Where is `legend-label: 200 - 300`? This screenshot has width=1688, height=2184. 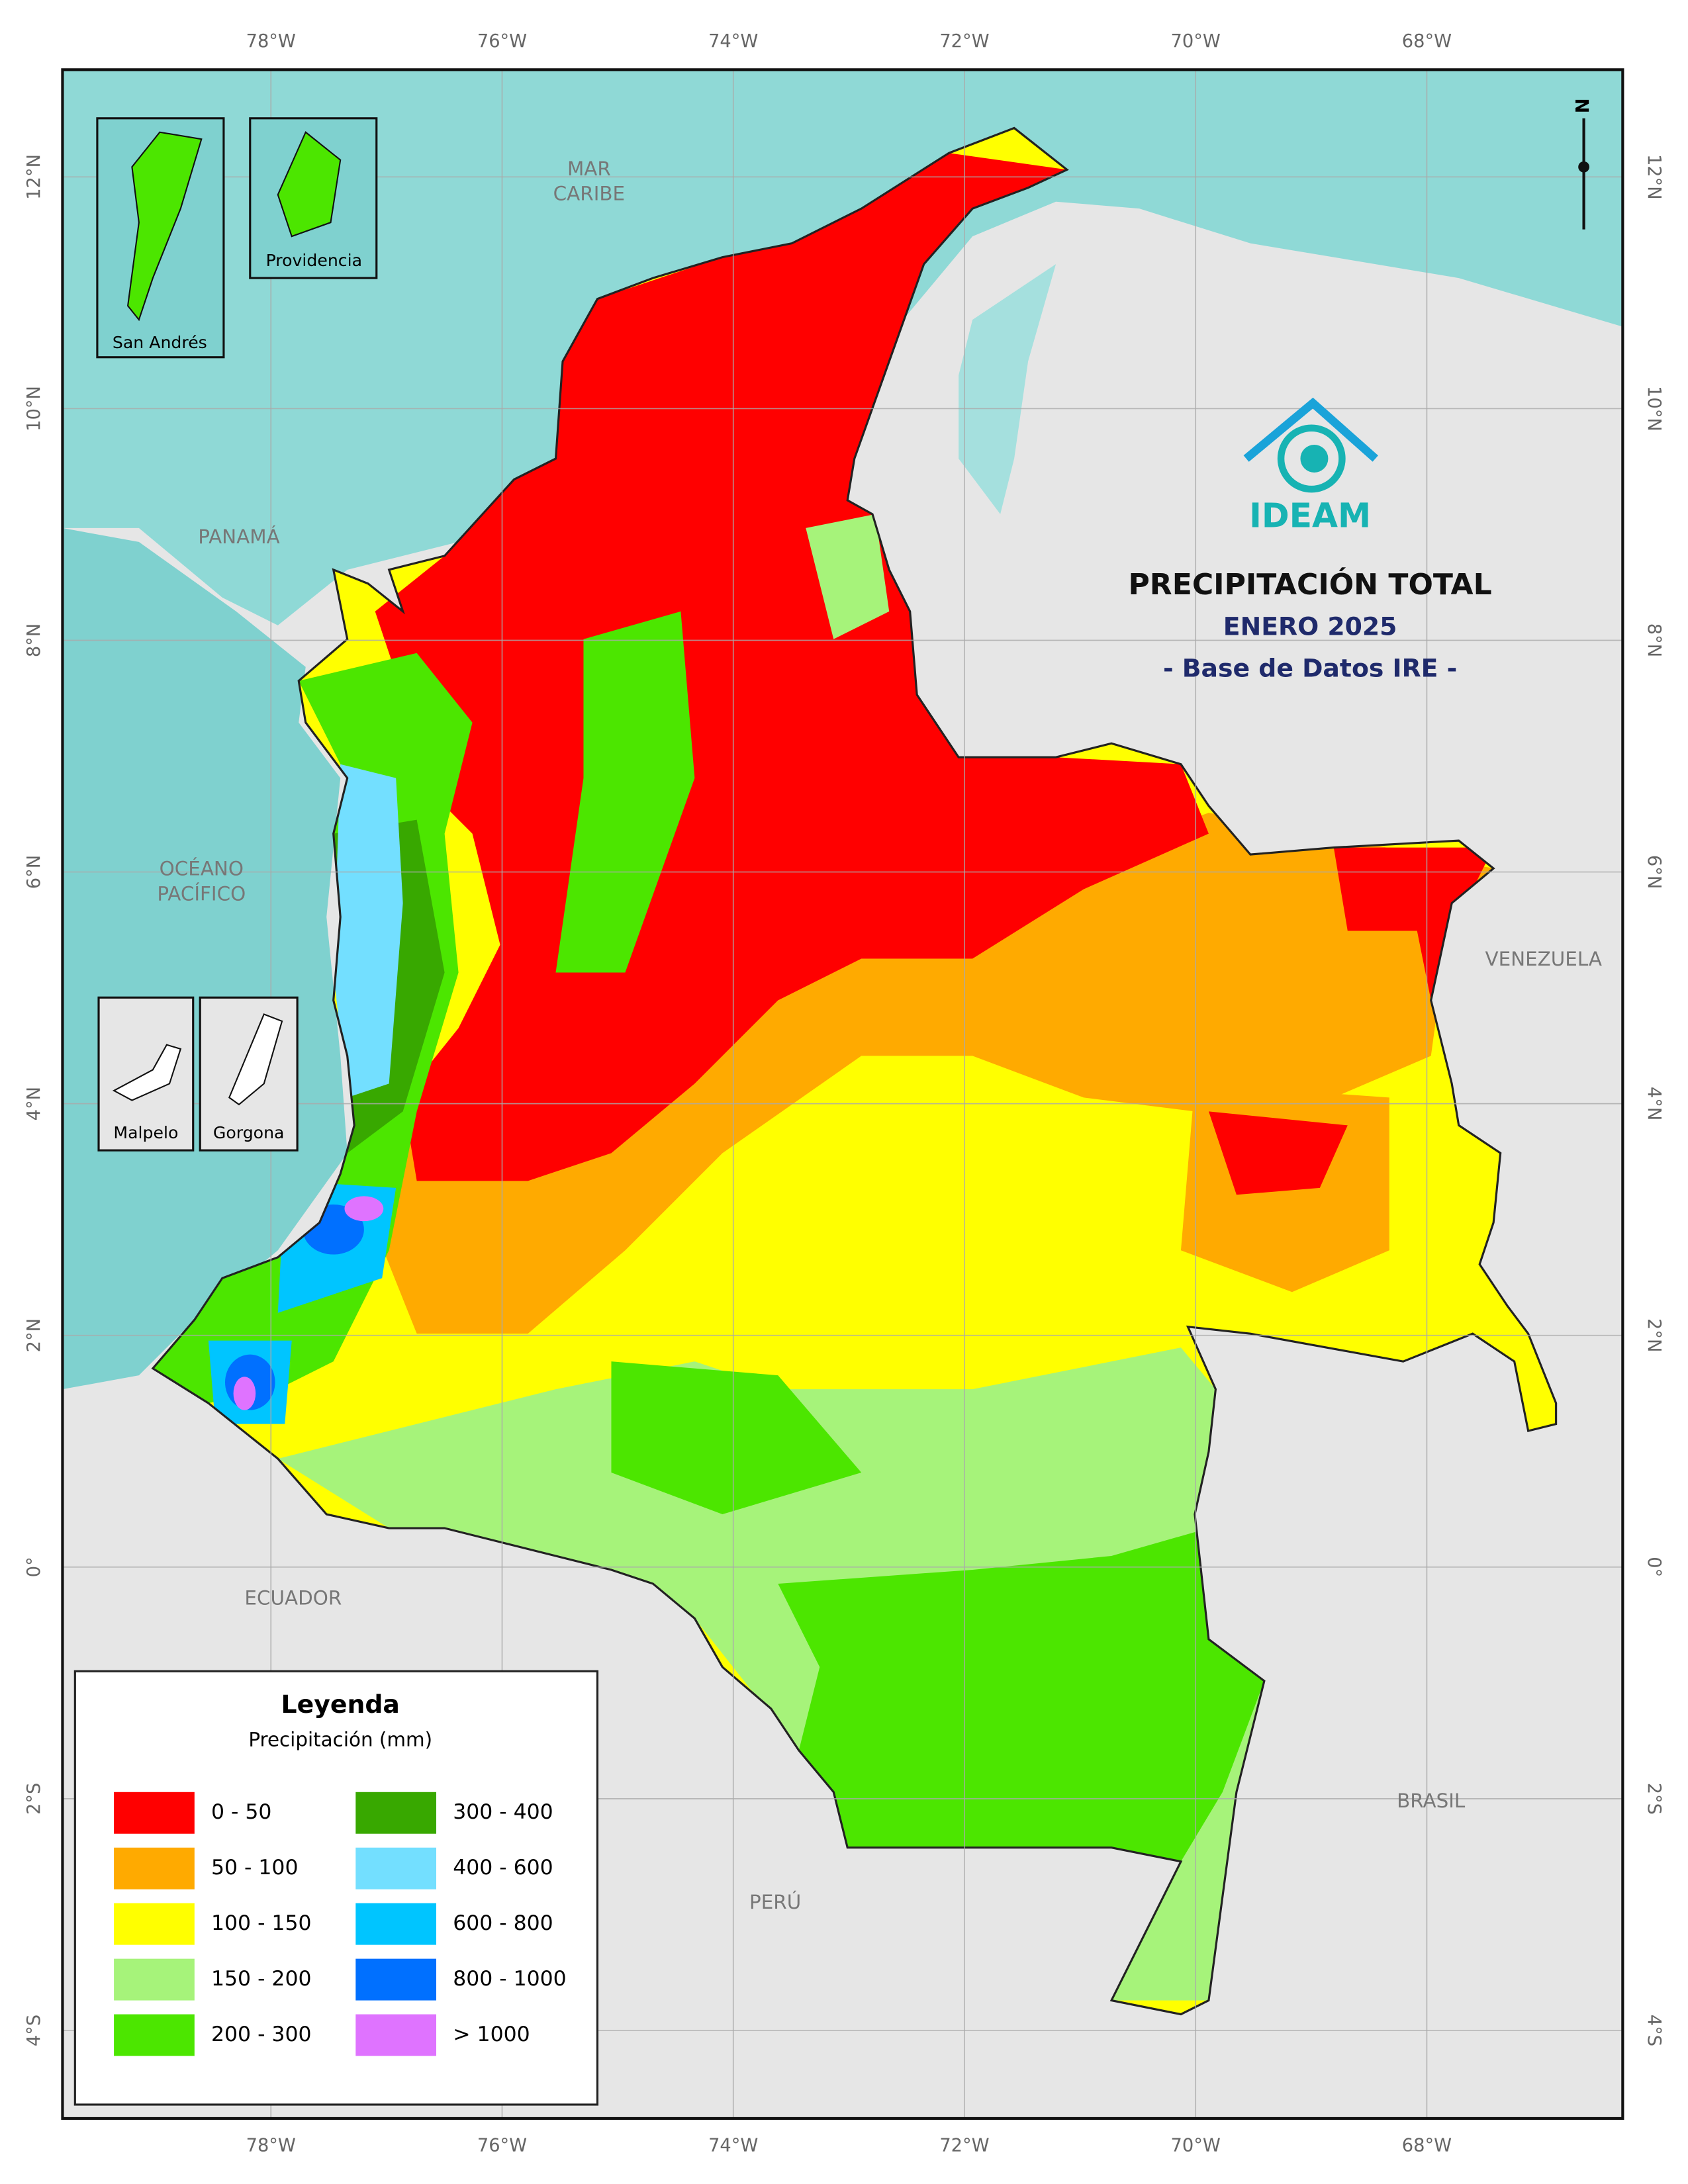 legend-label: 200 - 300 is located at coordinates (261, 2034).